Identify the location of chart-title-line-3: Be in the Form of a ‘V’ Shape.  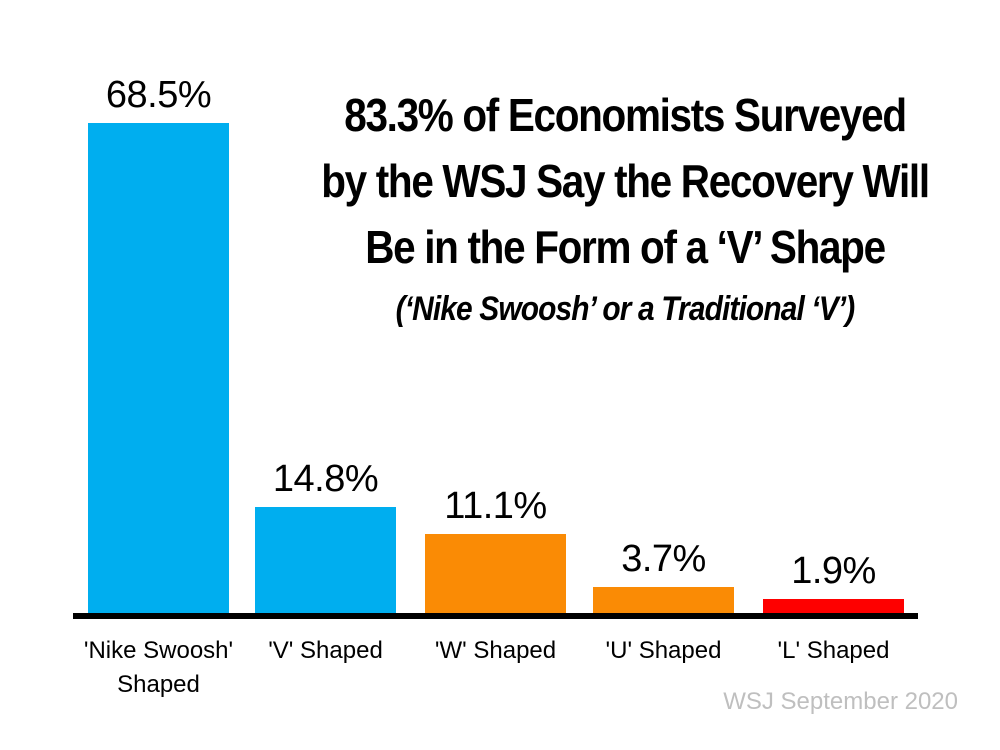
(625, 247).